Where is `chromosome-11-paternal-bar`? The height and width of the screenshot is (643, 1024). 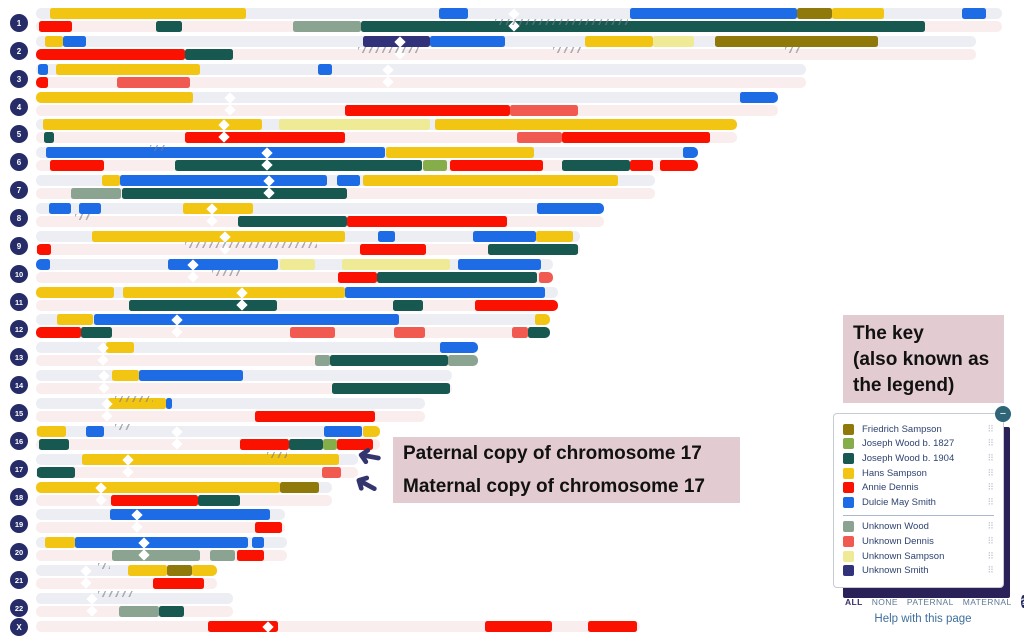
chromosome-11-paternal-bar is located at coordinates (297, 292).